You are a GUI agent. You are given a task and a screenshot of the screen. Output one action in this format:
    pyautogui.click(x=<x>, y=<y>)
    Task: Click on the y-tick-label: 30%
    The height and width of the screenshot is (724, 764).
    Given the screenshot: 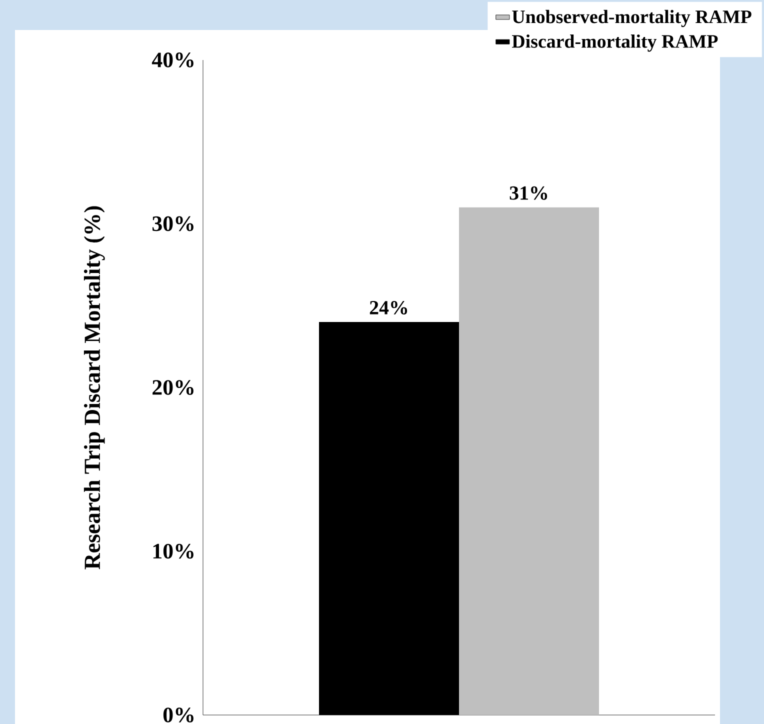 What is the action you would take?
    pyautogui.click(x=173, y=224)
    